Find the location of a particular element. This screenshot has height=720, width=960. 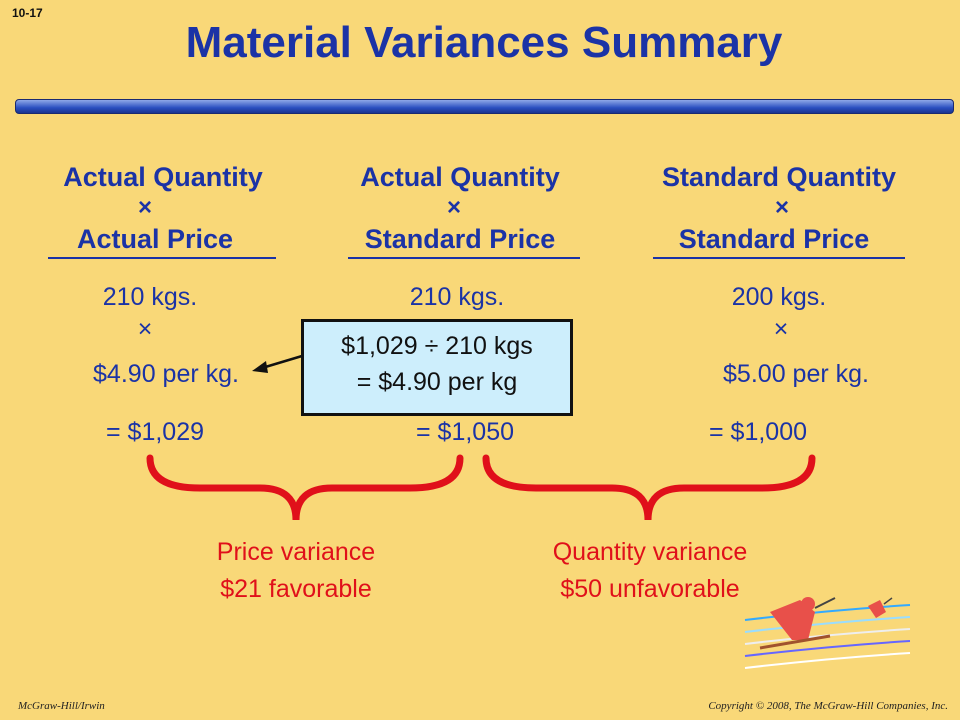

variance-name: Price variance is located at coordinates (296, 552).